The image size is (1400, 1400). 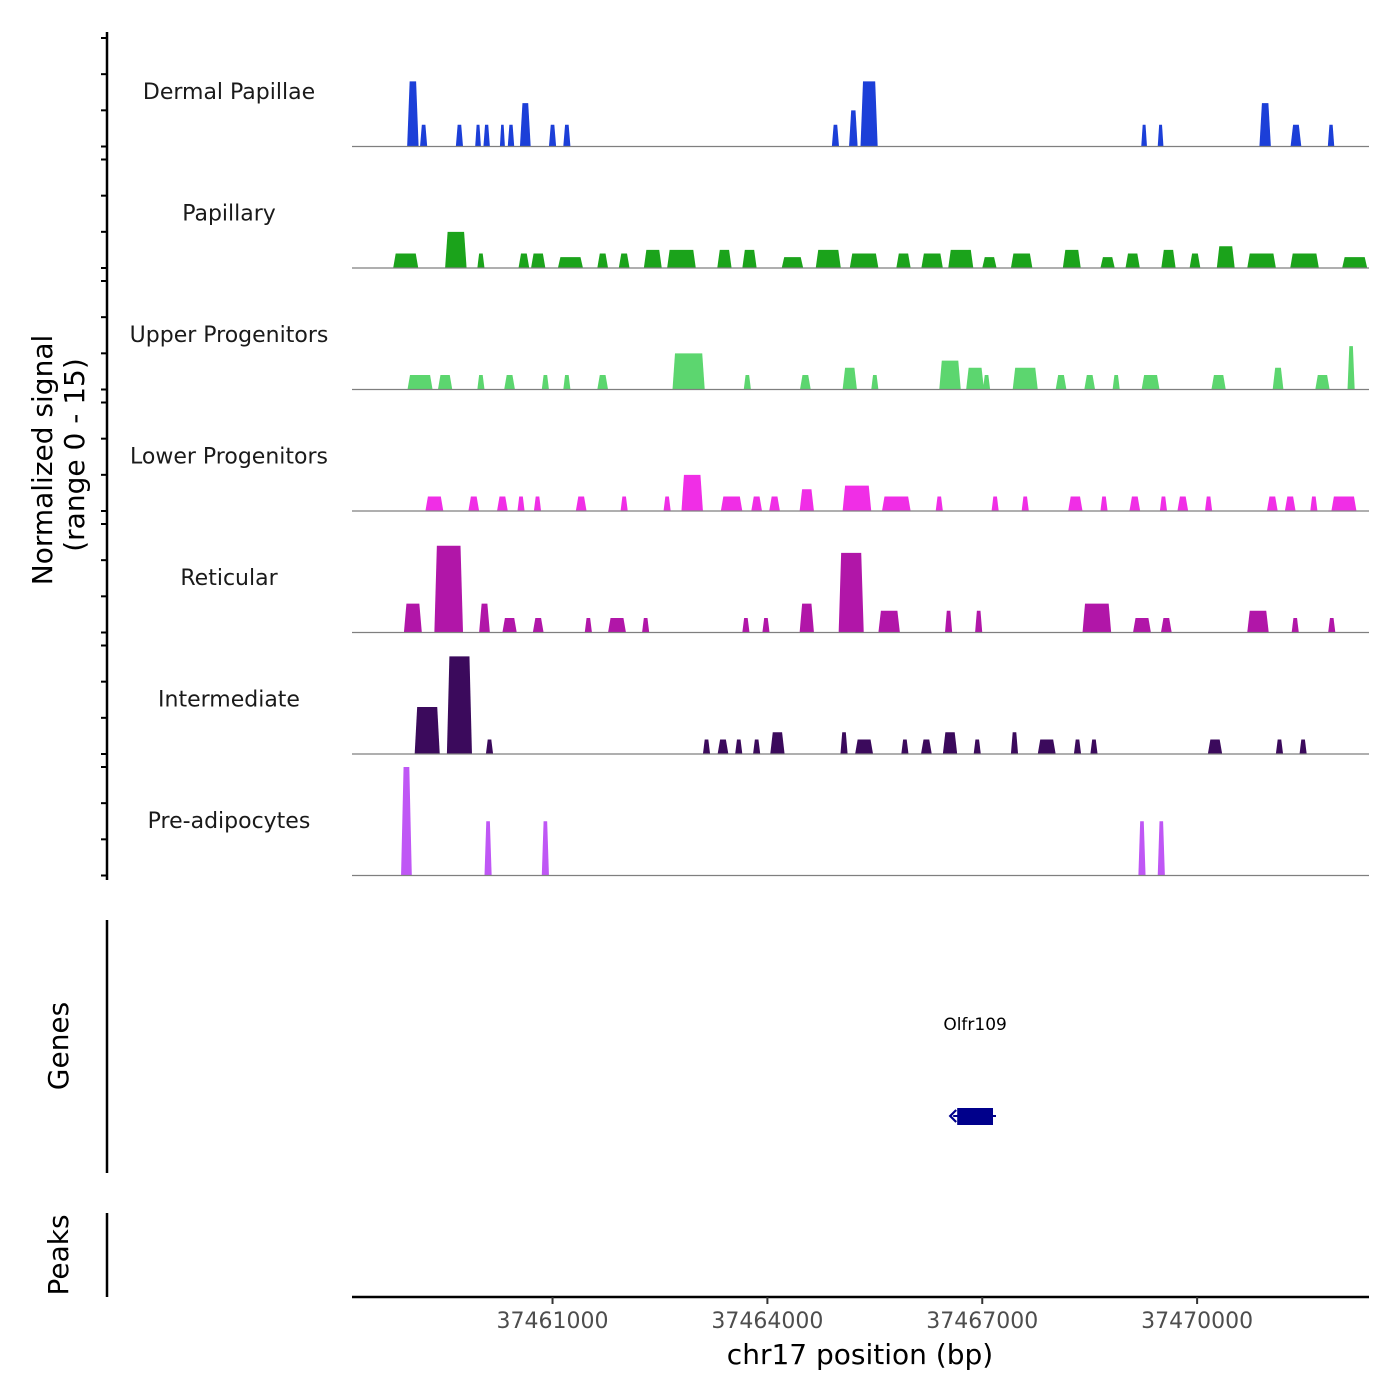 I want to click on x-tick-label: 37461000, so click(x=553, y=1321).